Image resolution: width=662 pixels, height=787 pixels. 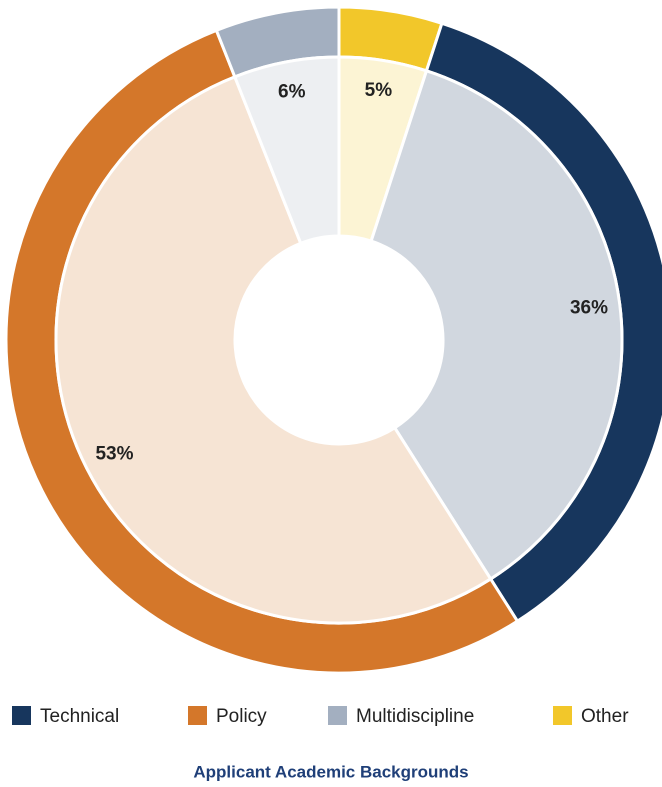 I want to click on value-label: 36%, so click(x=589, y=307).